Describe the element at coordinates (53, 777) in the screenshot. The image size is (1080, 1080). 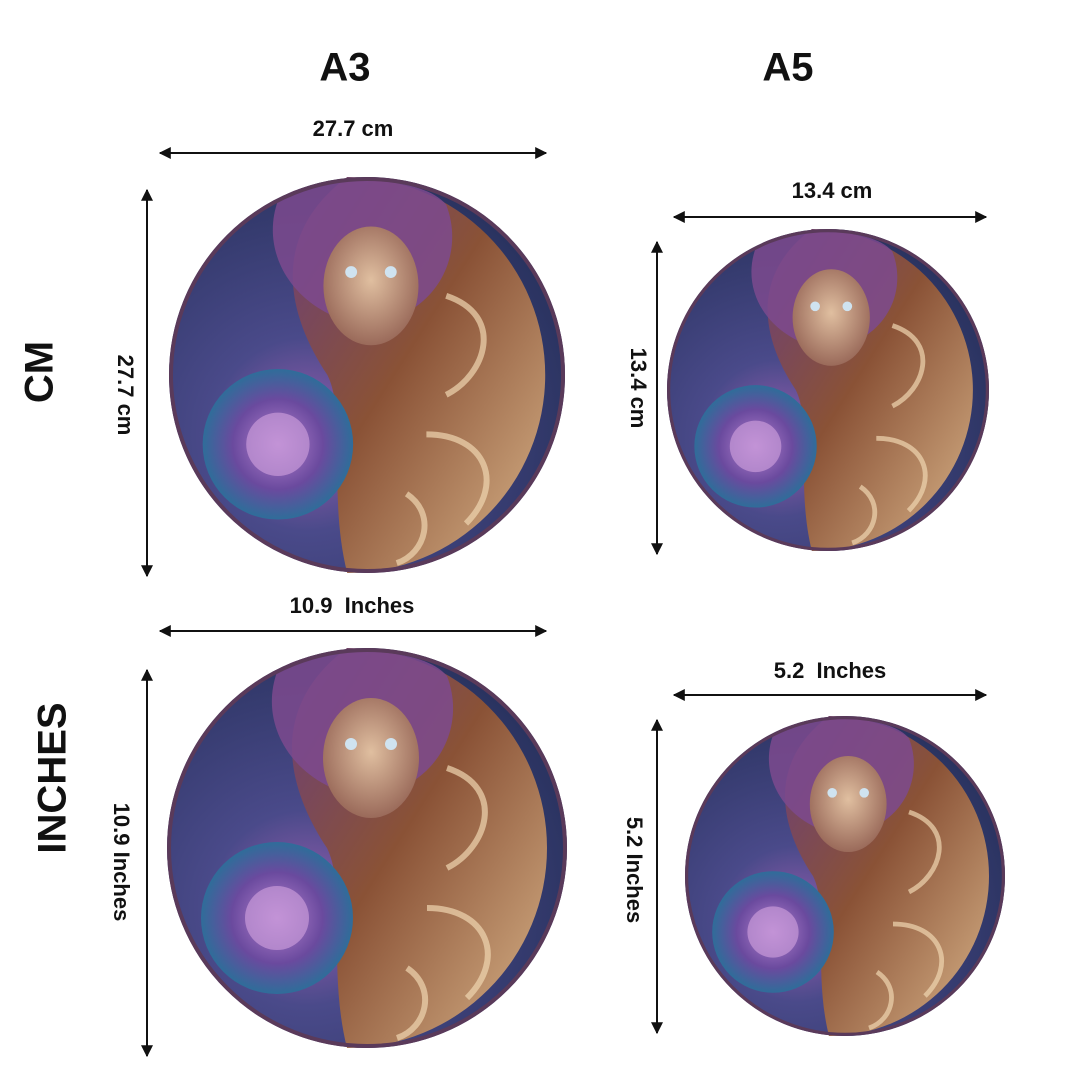
I see `row-label: INCHES` at that location.